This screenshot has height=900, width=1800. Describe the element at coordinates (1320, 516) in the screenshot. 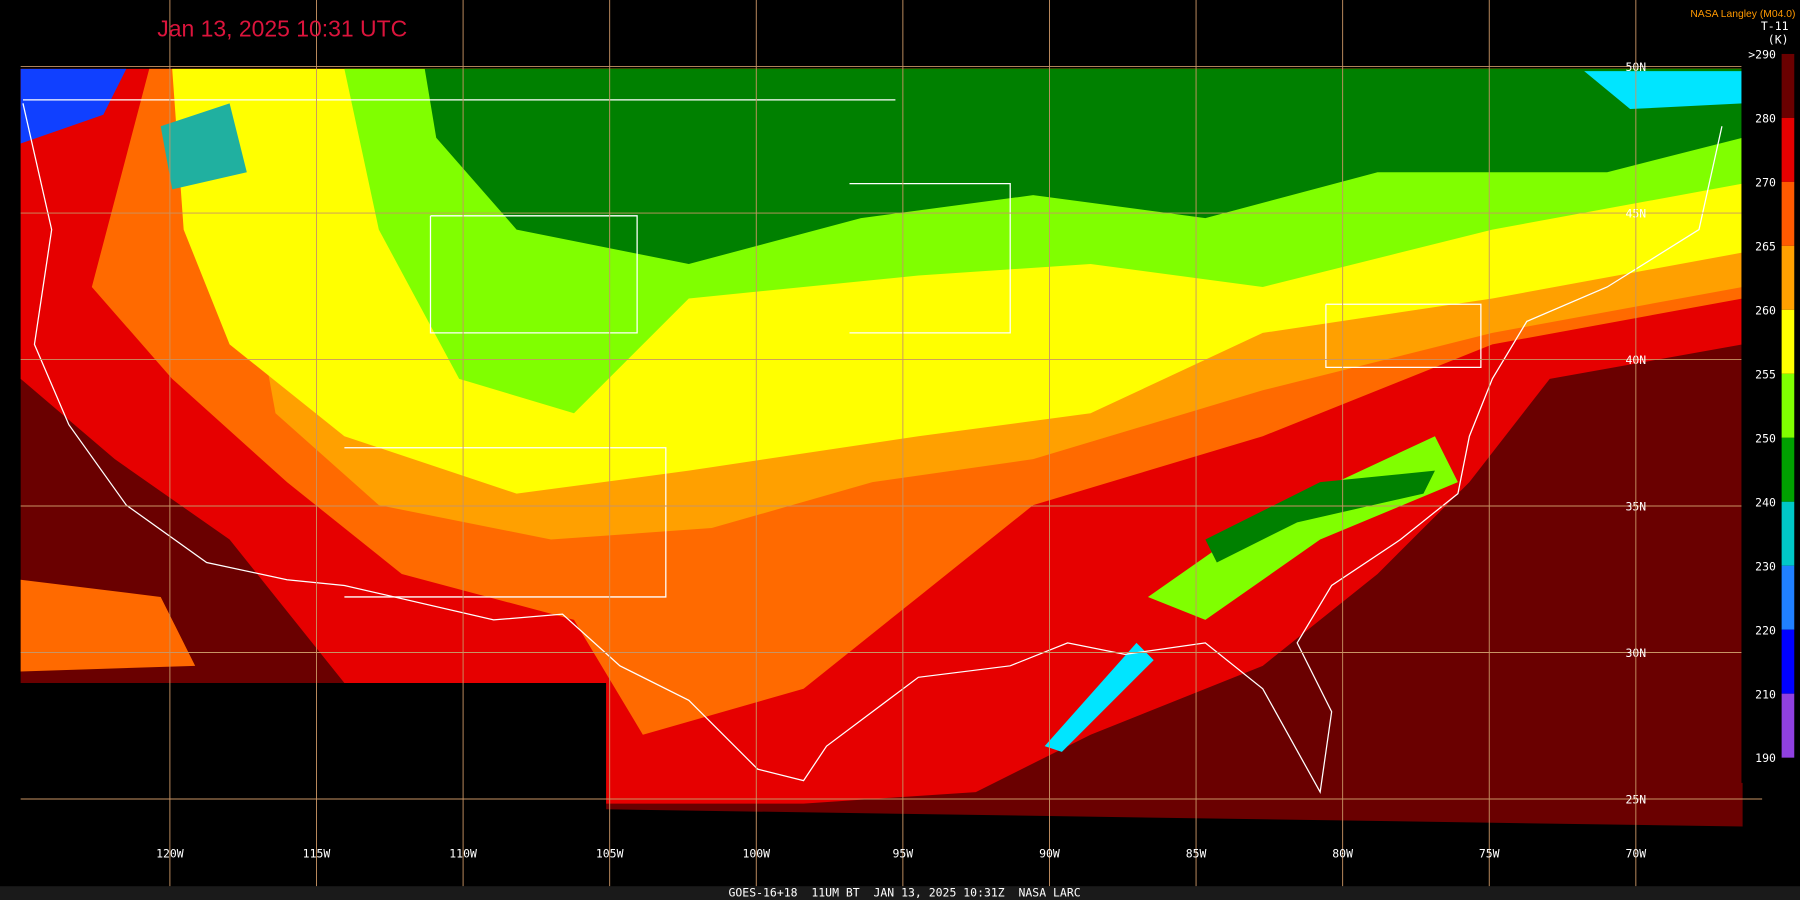

I see `image-band-se-dark` at that location.